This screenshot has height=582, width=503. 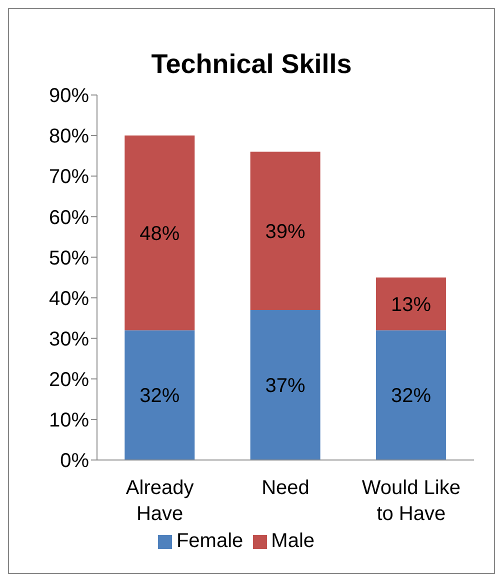 What do you see at coordinates (293, 541) in the screenshot?
I see `legend-label: Male` at bounding box center [293, 541].